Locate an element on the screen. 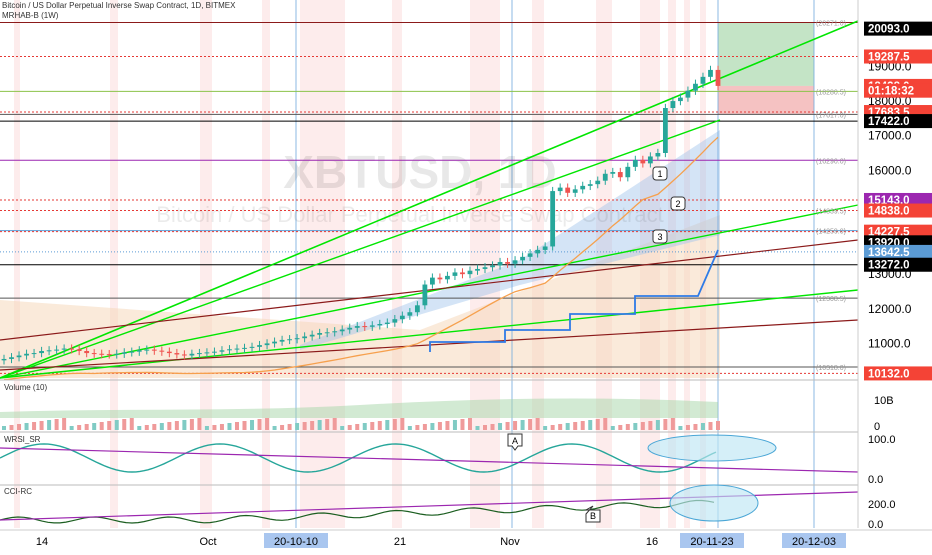  price-flag-label: 20093.0 is located at coordinates (889, 30).